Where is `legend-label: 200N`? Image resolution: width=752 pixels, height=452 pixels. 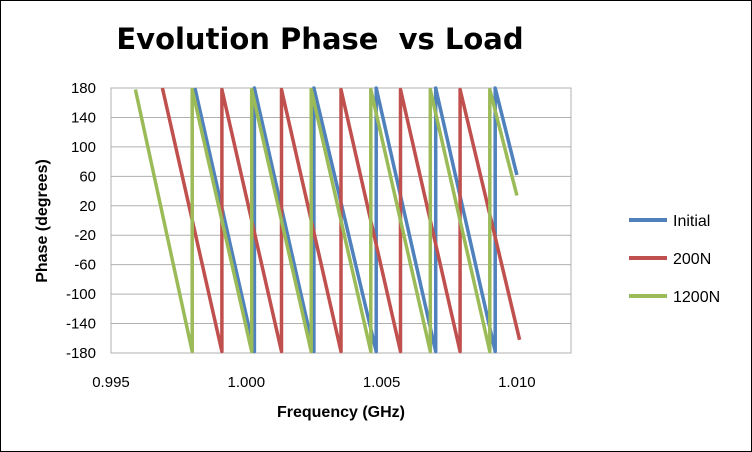 legend-label: 200N is located at coordinates (692, 259).